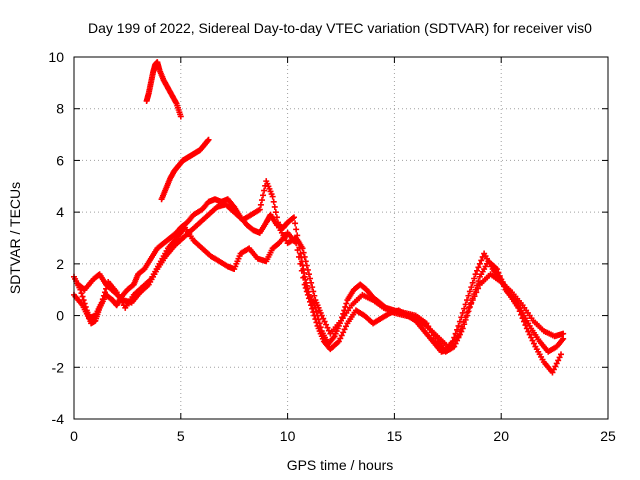 The image size is (640, 480). I want to click on y-tick-label: 8, so click(60, 109).